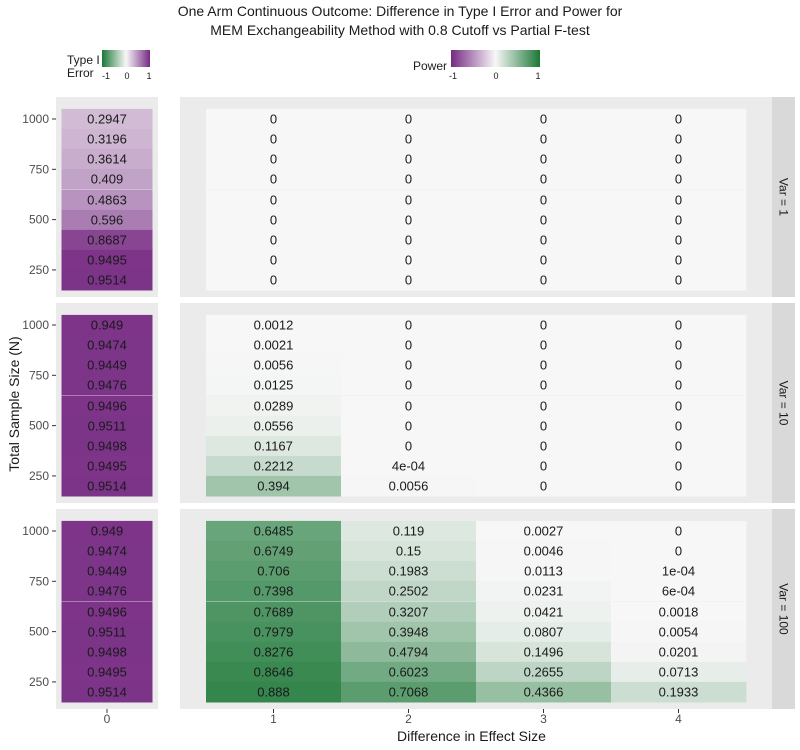 This screenshot has width=800, height=750. I want to click on legend-power-colorbar, so click(495, 58).